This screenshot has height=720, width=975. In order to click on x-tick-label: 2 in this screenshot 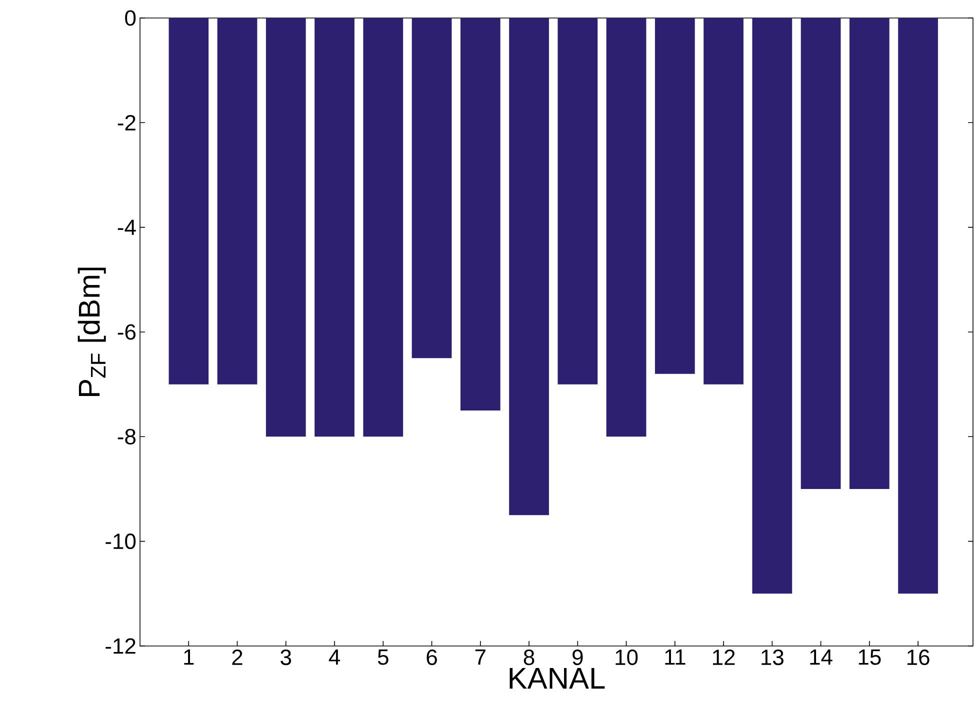, I will do `click(237, 657)`.